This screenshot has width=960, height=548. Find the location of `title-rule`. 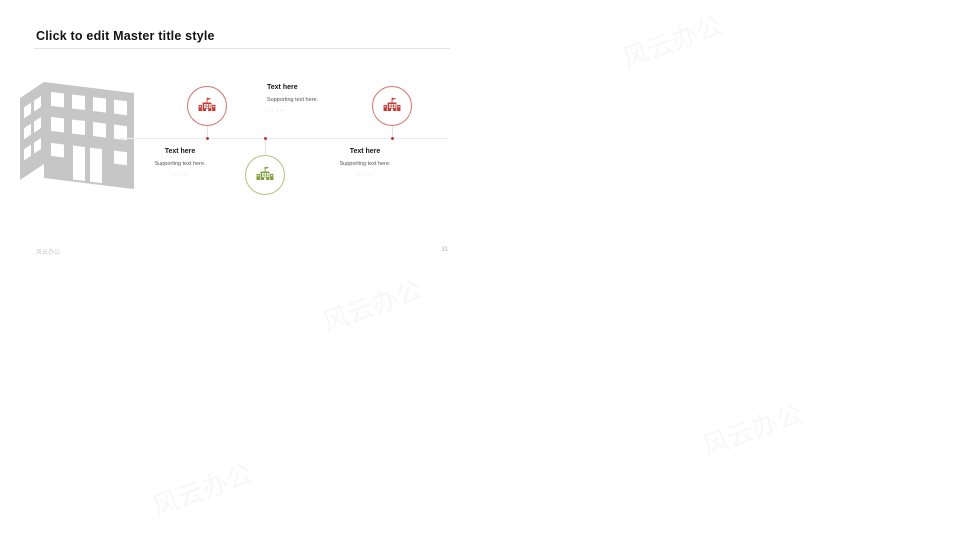

title-rule is located at coordinates (242, 48).